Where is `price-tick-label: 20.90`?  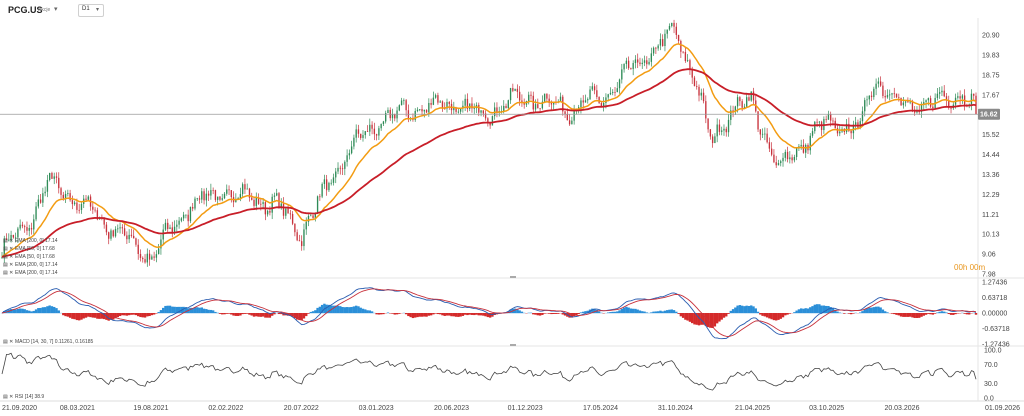
price-tick-label: 20.90 is located at coordinates (991, 36).